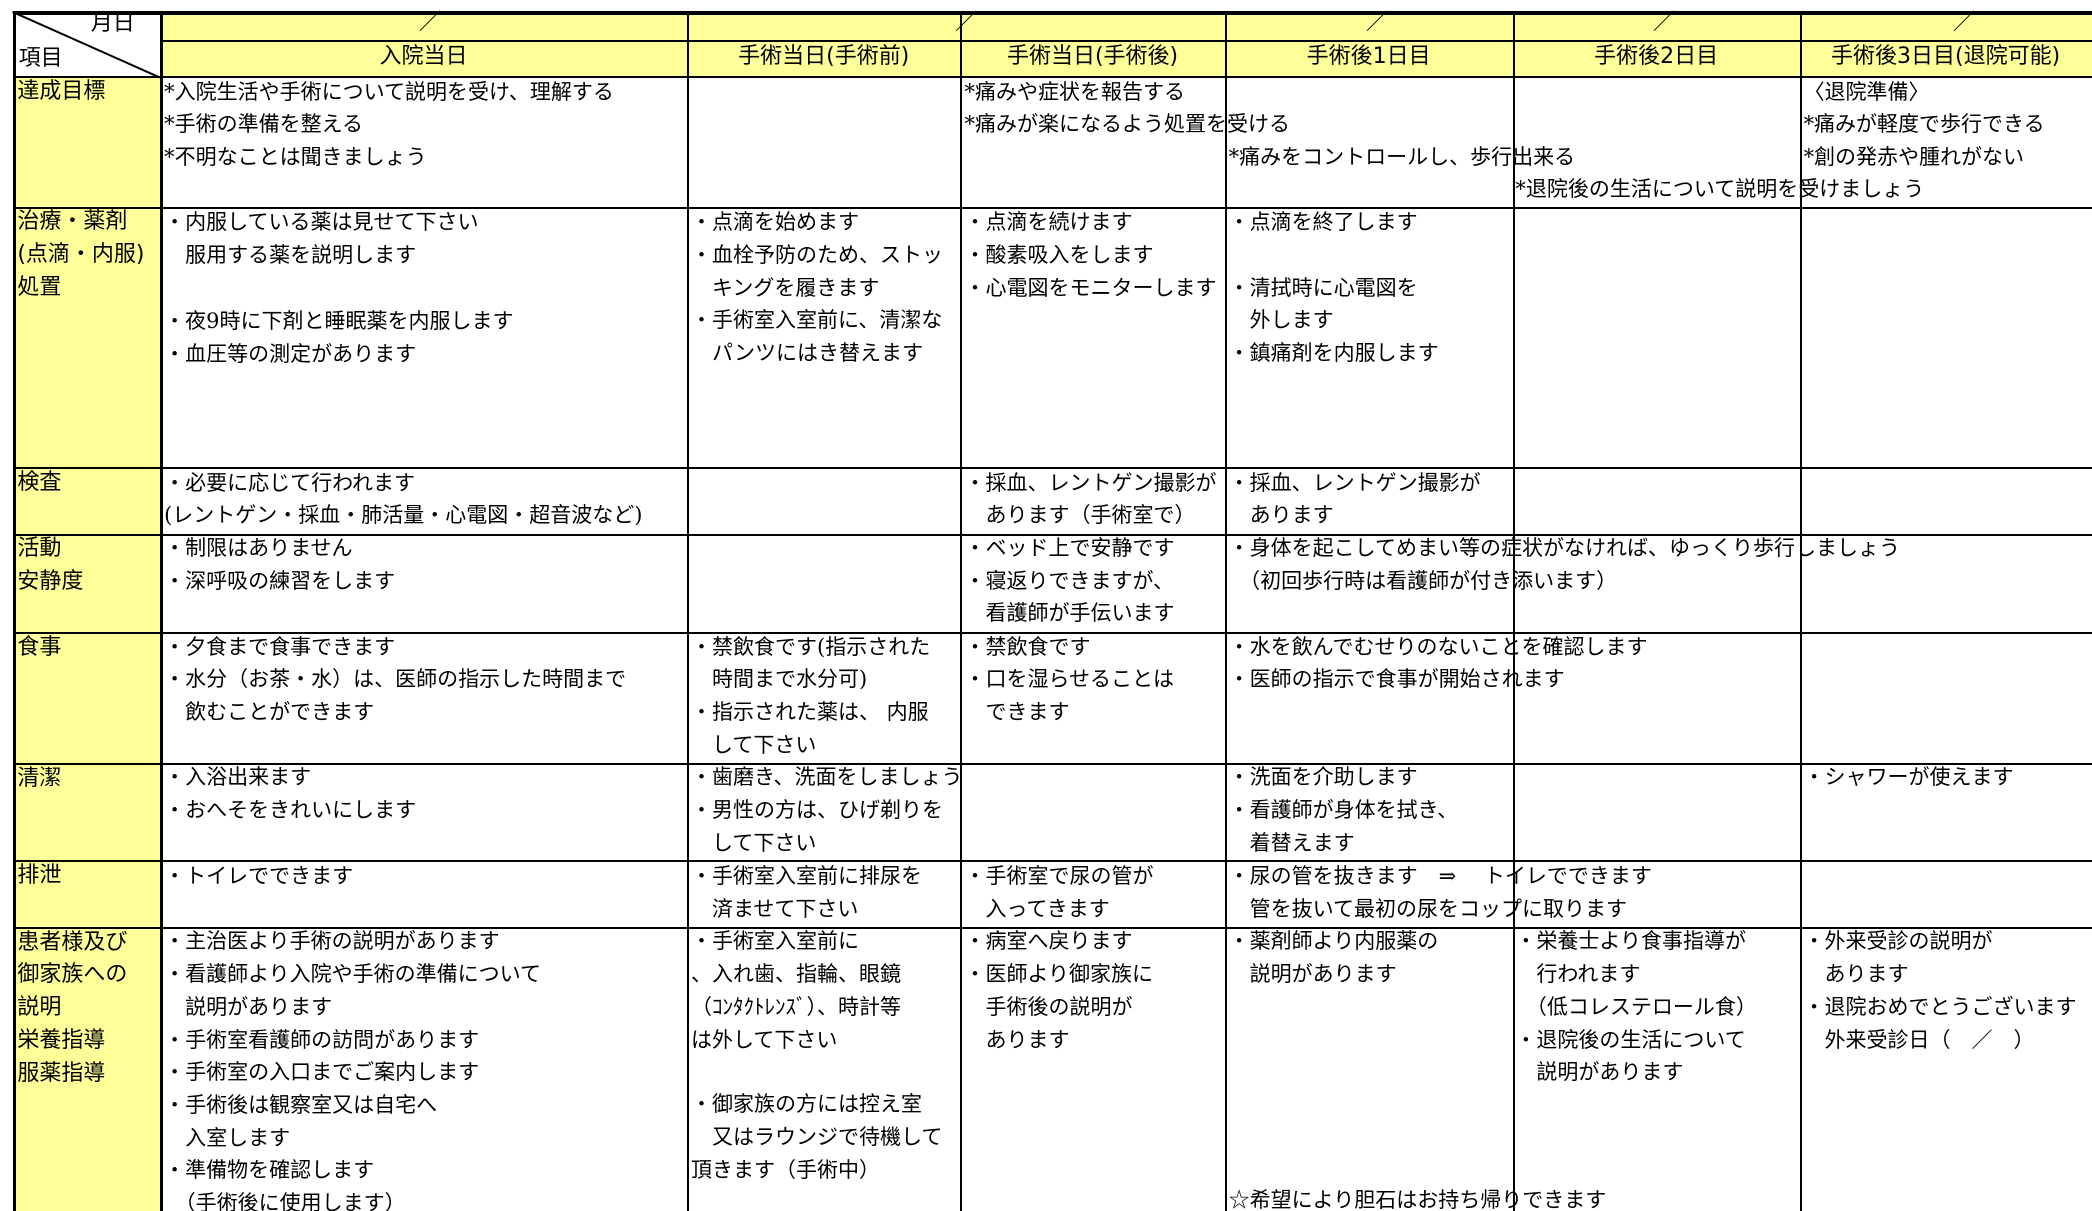 The image size is (2092, 1211). I want to click on cell-text: 行われます, so click(1578, 974).